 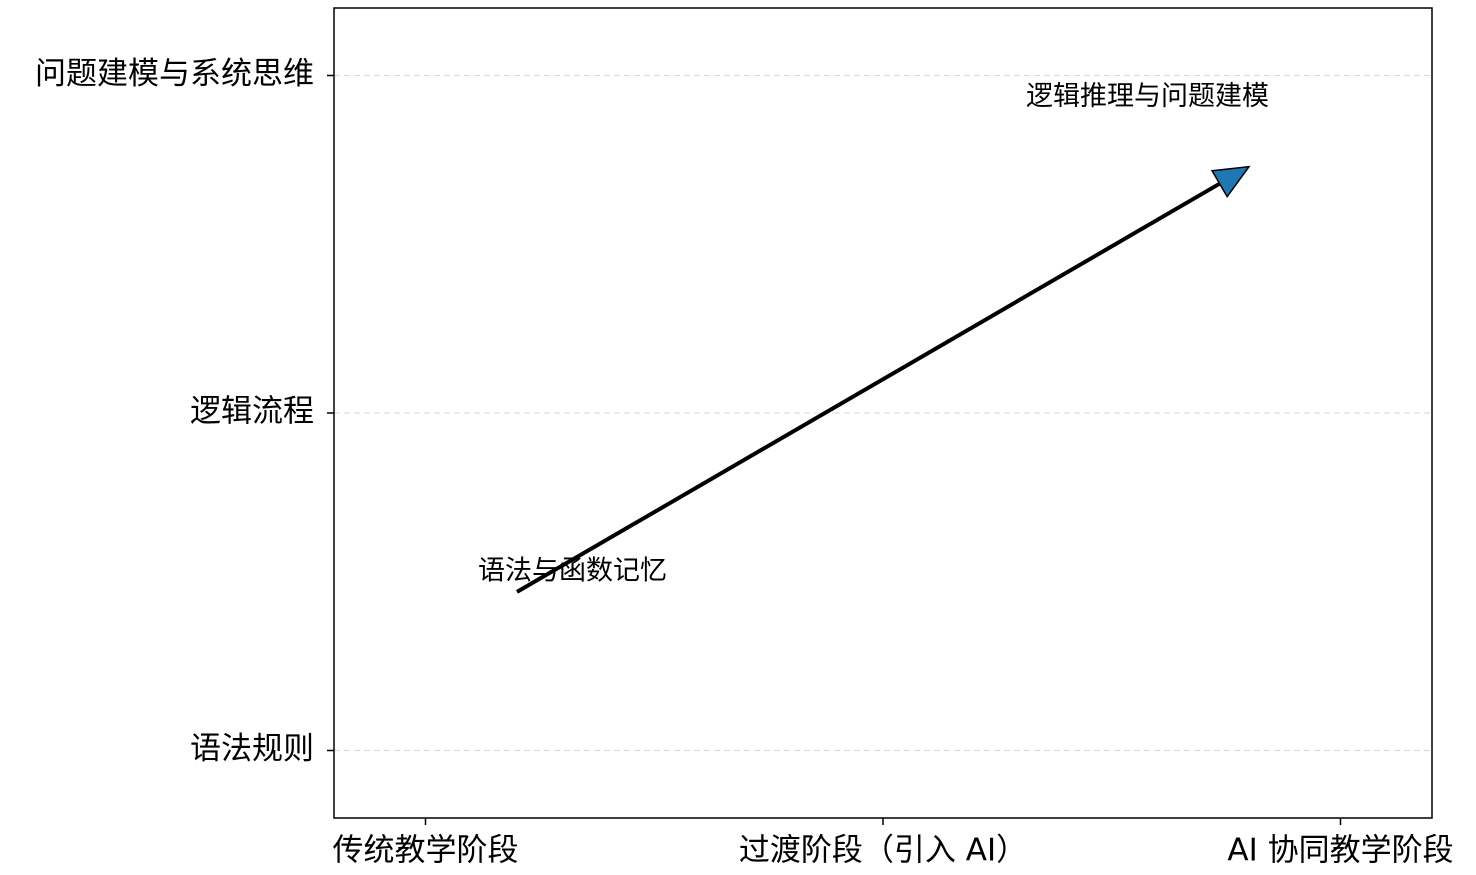 I want to click on x-tick-label: 传统教学阶段, so click(x=426, y=851).